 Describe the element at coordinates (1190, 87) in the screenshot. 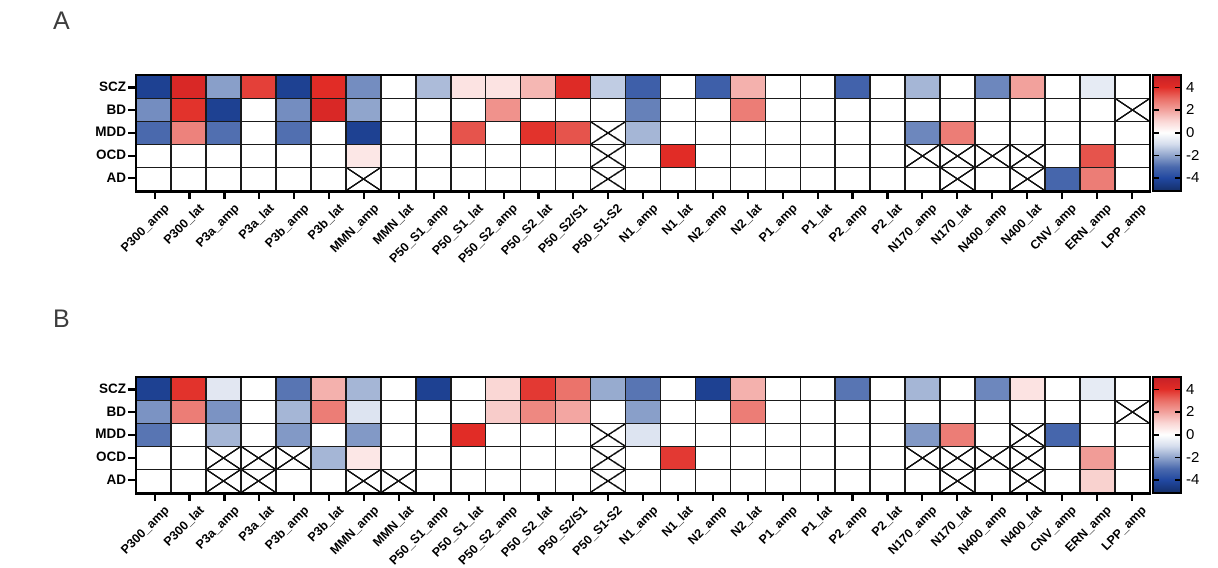

I see `colorbar-tick-label: 4` at that location.